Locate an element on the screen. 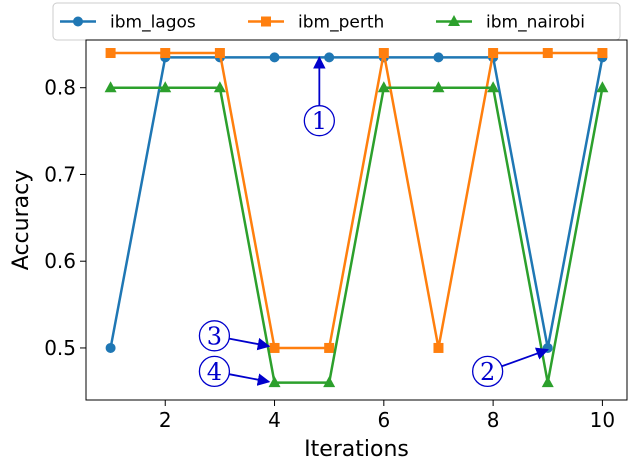 The width and height of the screenshot is (628, 462). annotation-label: 1 is located at coordinates (319, 121).